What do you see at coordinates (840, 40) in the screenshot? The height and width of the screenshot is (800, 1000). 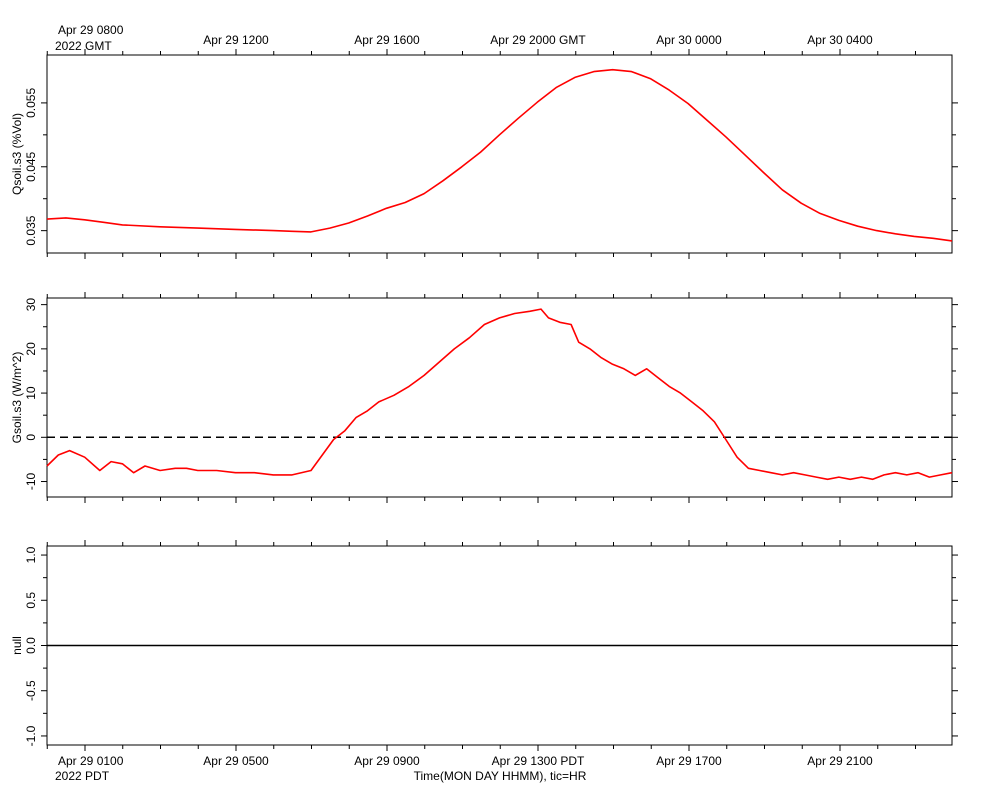 I see `top-axis-label: Apr 30 0400` at bounding box center [840, 40].